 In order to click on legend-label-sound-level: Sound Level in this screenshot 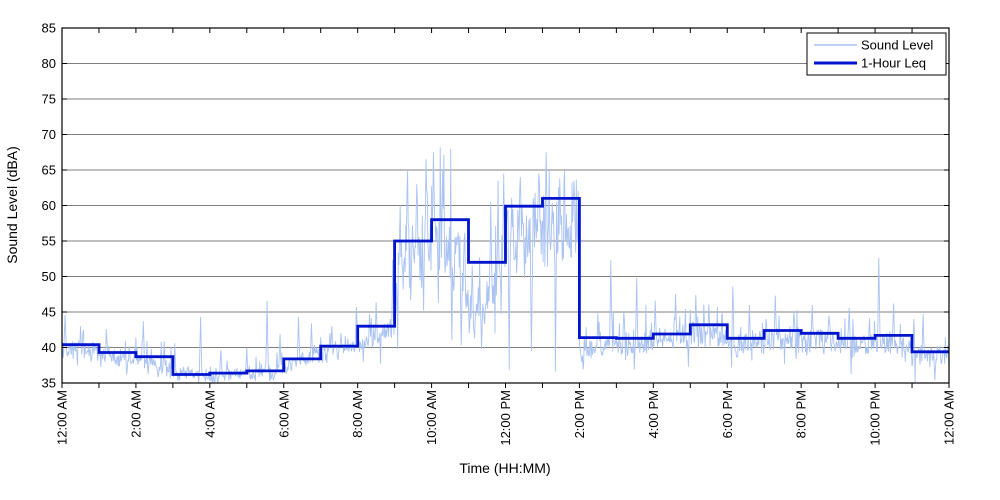, I will do `click(897, 45)`.